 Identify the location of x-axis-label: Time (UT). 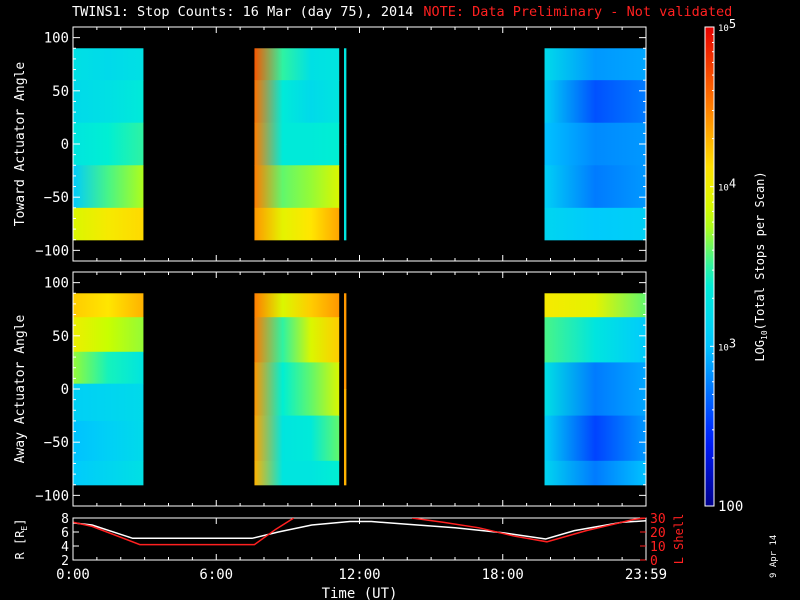
(360, 593).